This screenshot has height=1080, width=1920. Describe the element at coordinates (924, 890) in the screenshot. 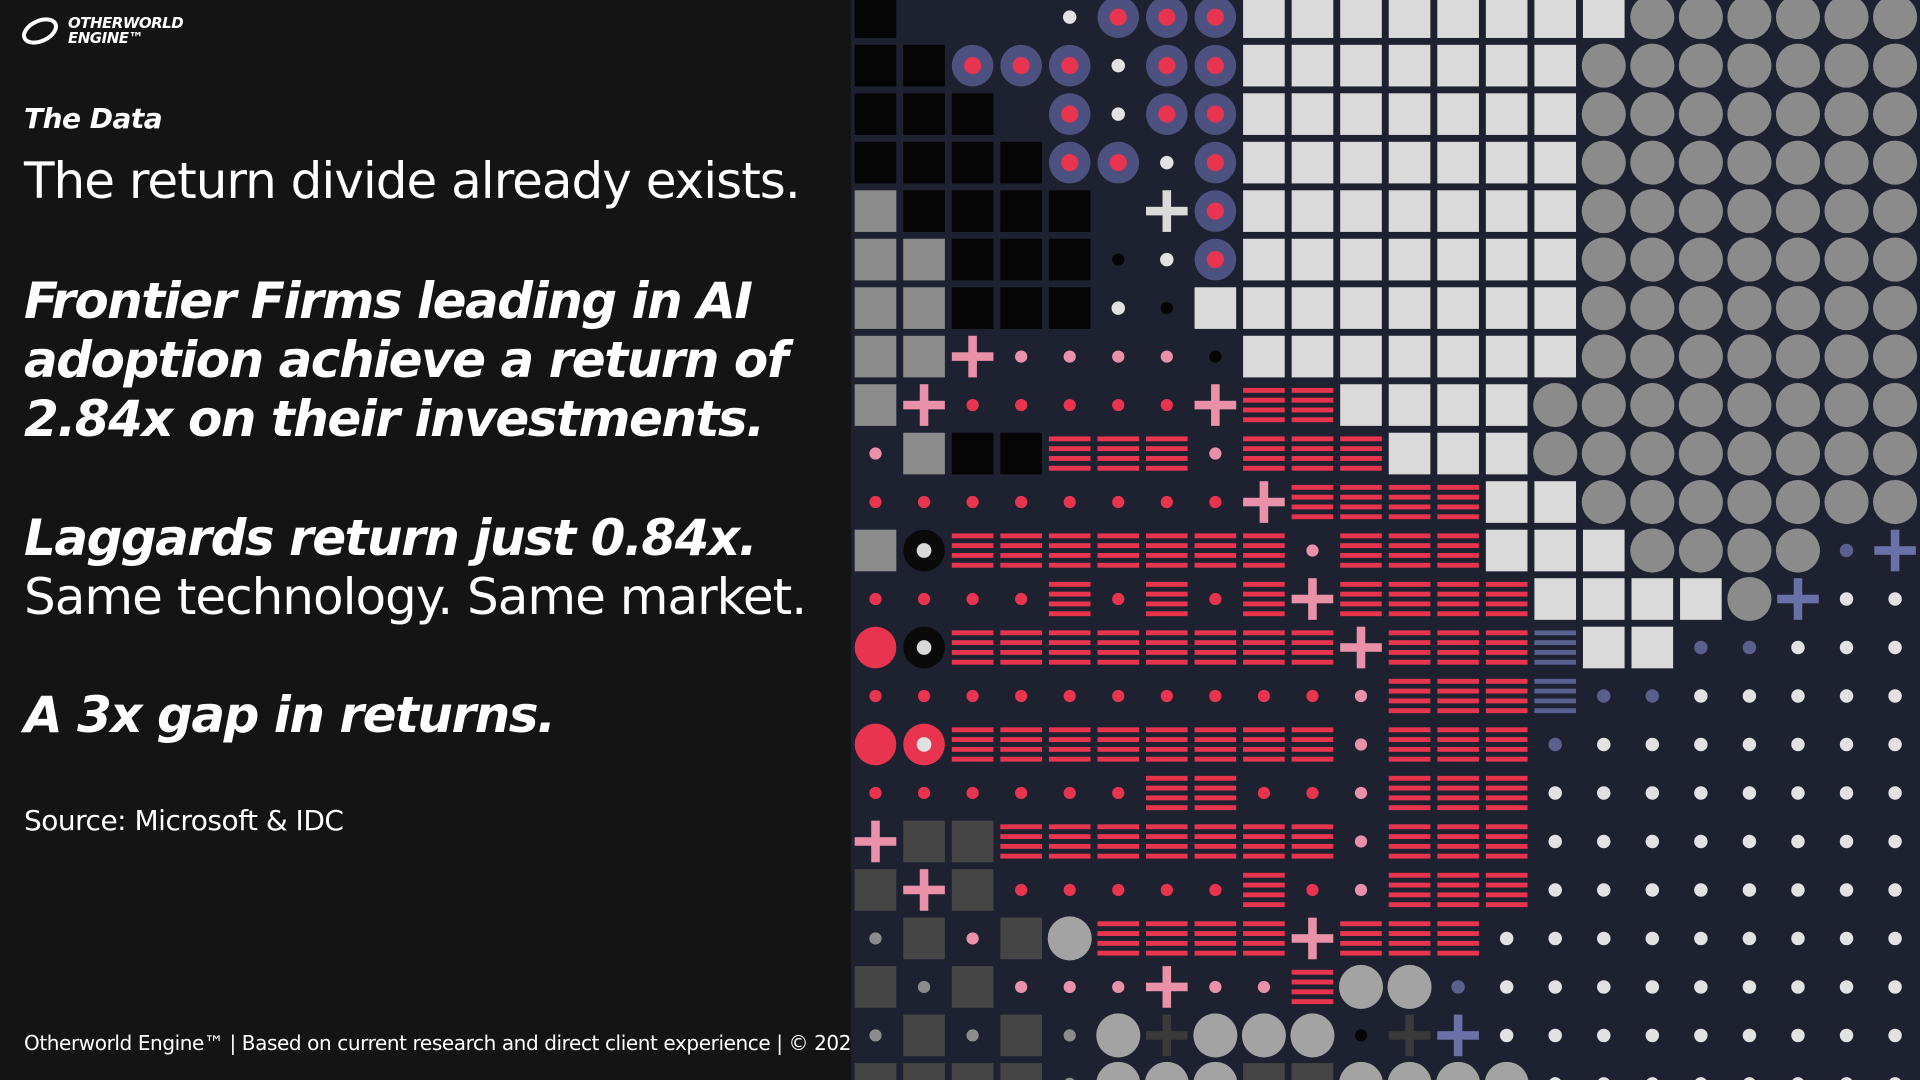

I see `plus` at that location.